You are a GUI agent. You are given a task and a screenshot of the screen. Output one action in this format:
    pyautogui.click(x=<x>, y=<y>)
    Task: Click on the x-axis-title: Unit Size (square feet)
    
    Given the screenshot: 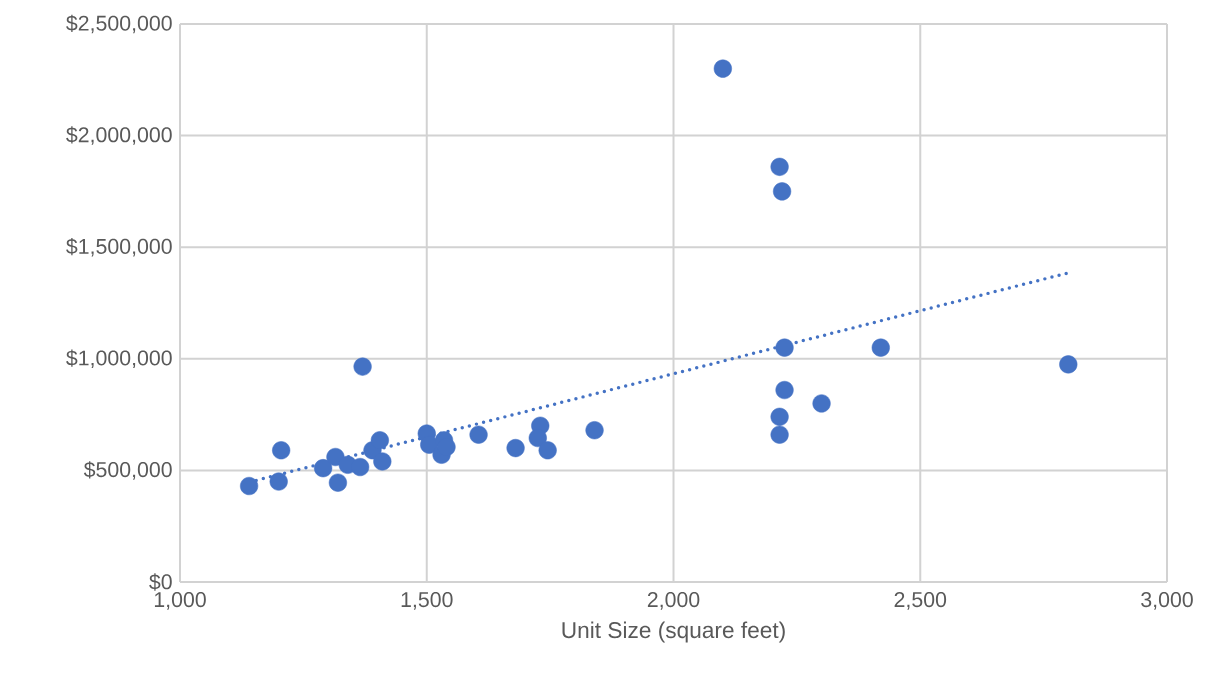 What is the action you would take?
    pyautogui.click(x=673, y=632)
    